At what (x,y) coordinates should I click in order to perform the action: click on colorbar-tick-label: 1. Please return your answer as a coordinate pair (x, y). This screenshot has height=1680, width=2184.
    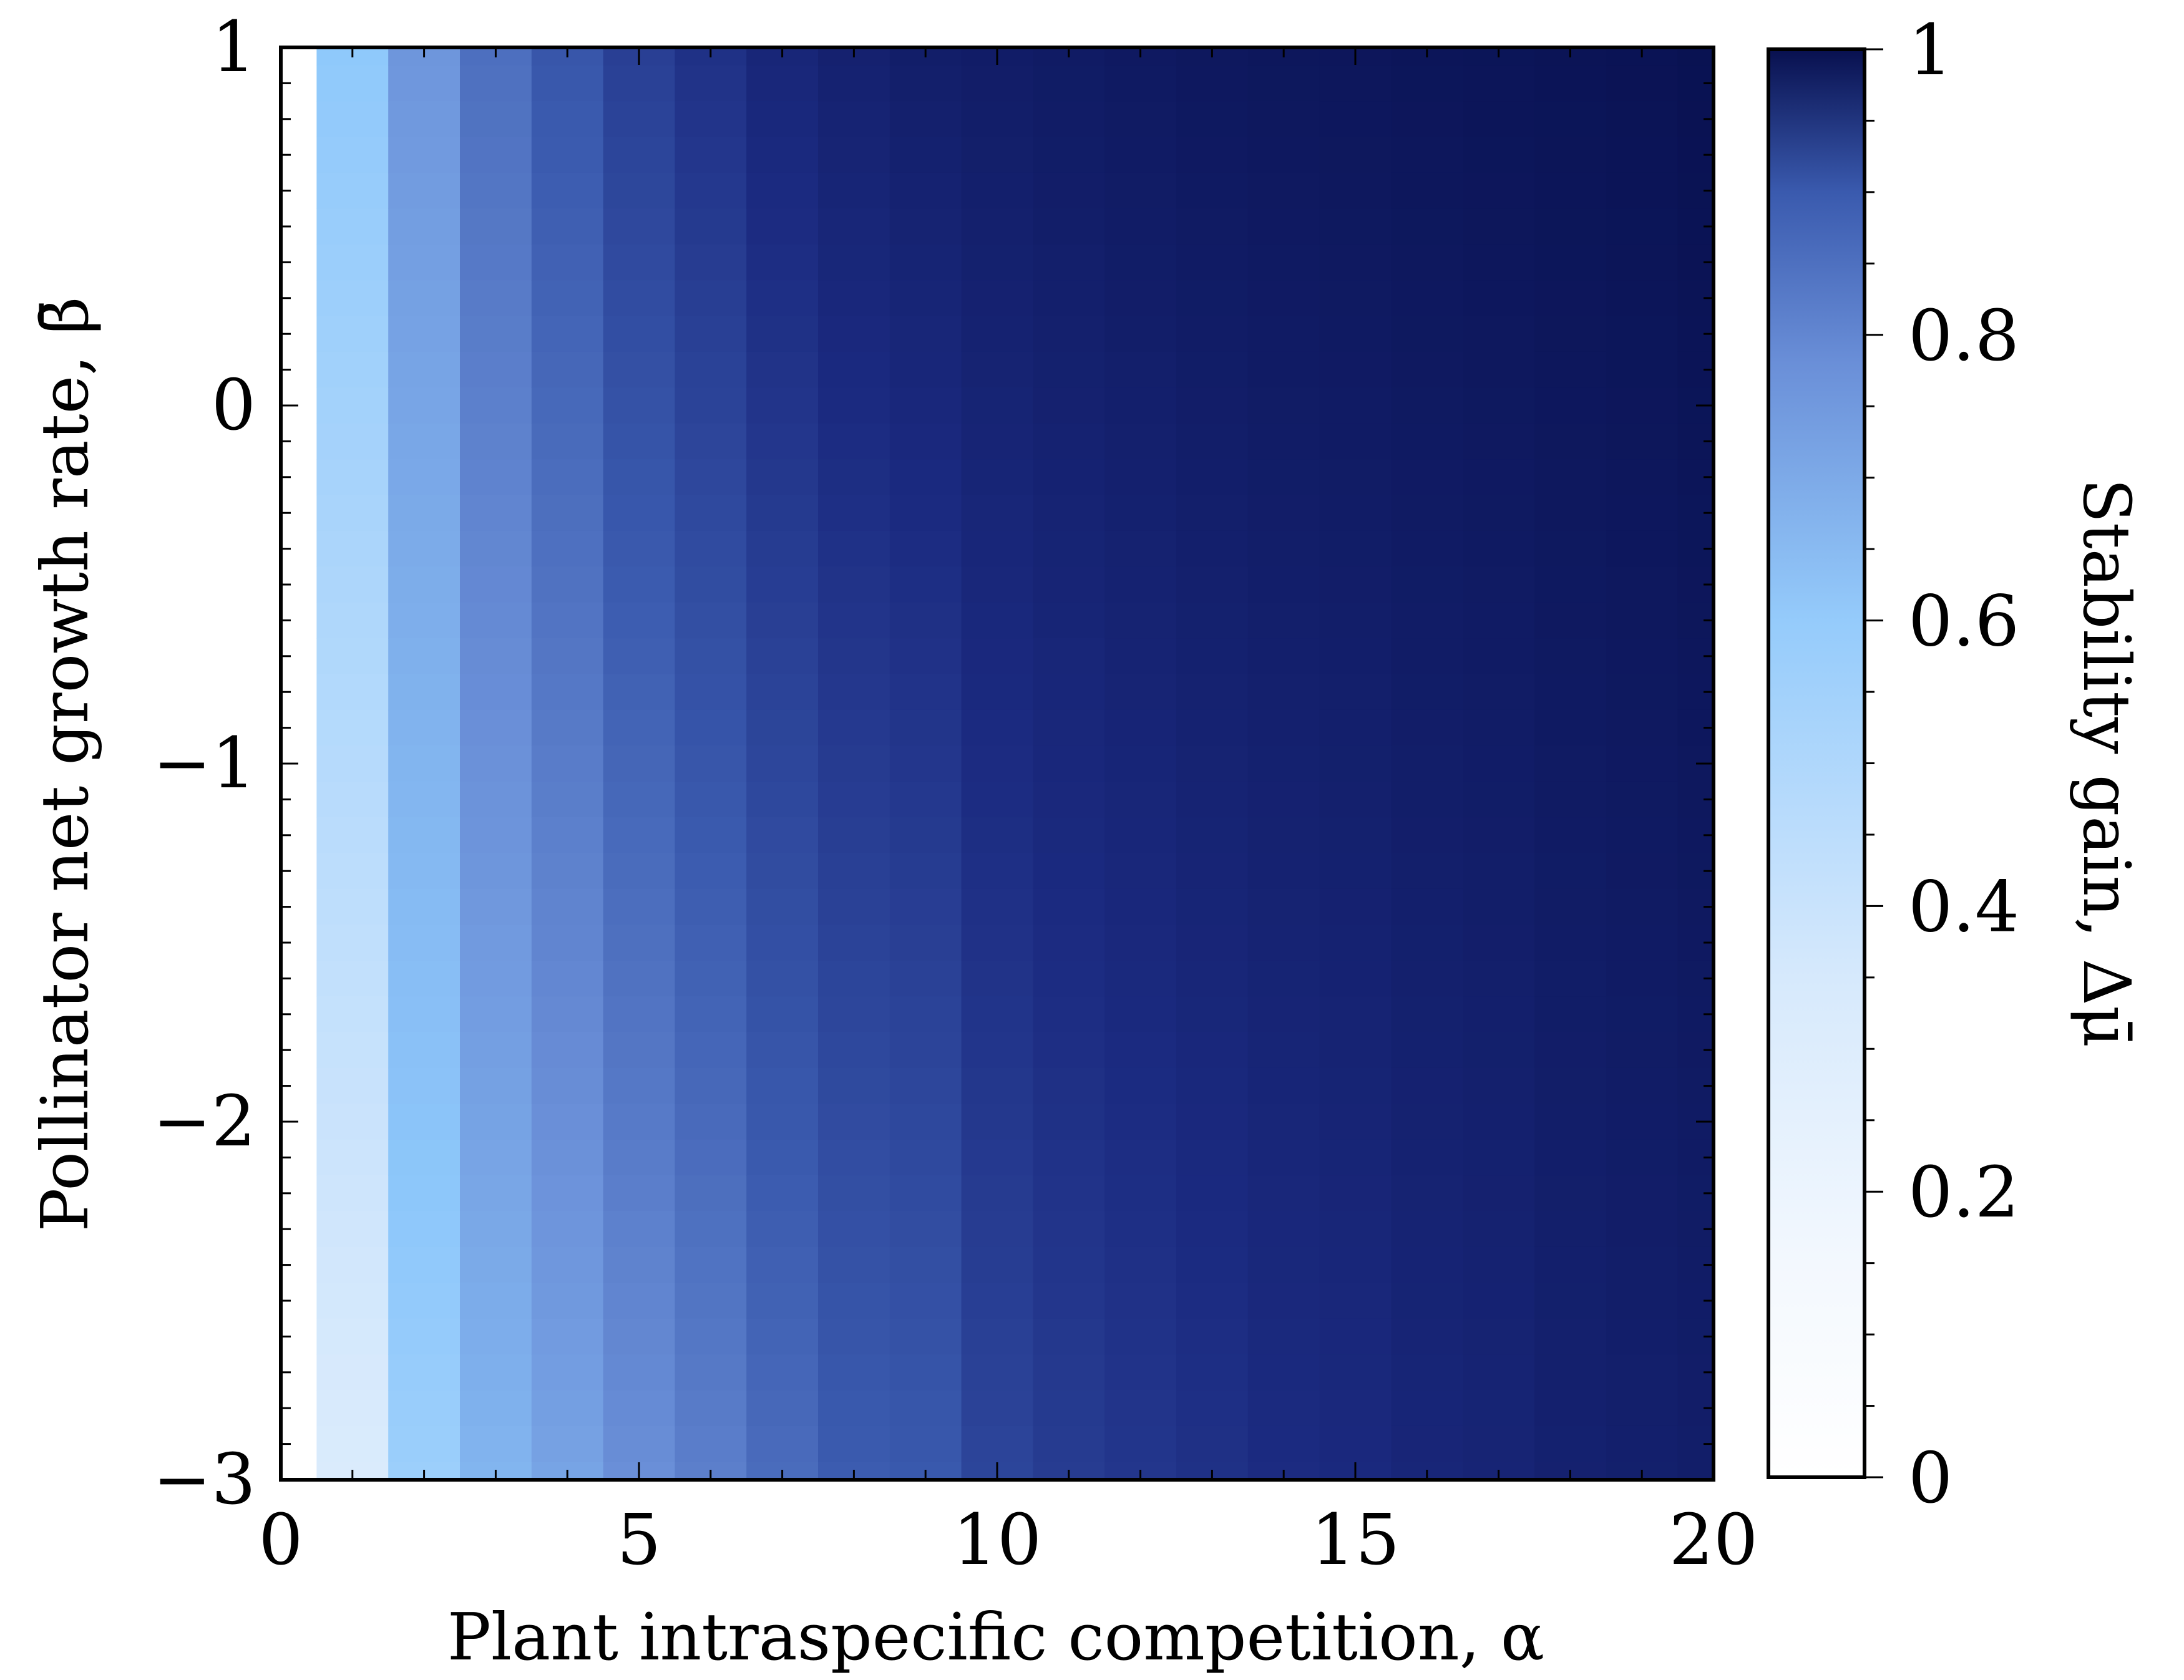
    Looking at the image, I should click on (1930, 50).